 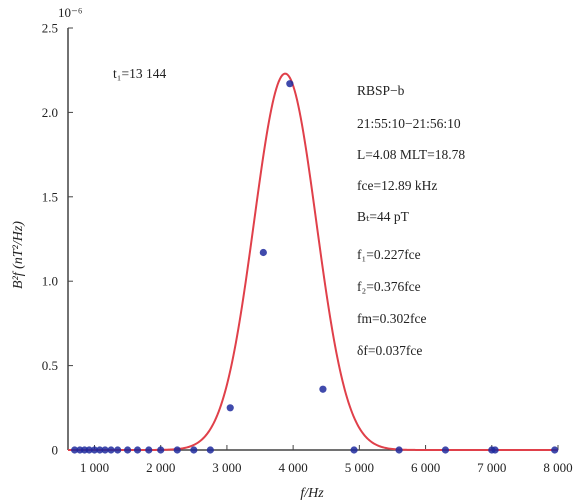 I want to click on y-axis-label: B²f (nT²/Hz), so click(x=18, y=255).